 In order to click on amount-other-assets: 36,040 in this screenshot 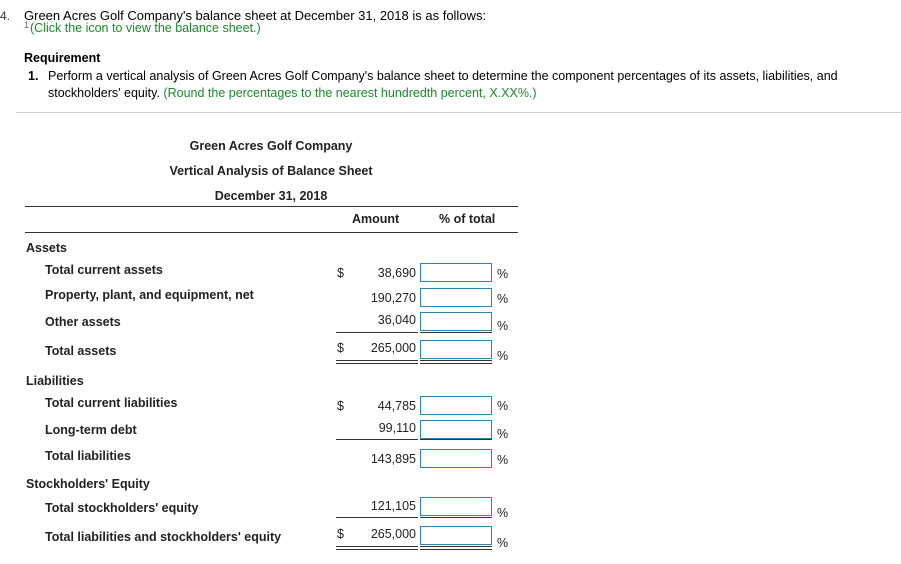, I will do `click(396, 320)`.